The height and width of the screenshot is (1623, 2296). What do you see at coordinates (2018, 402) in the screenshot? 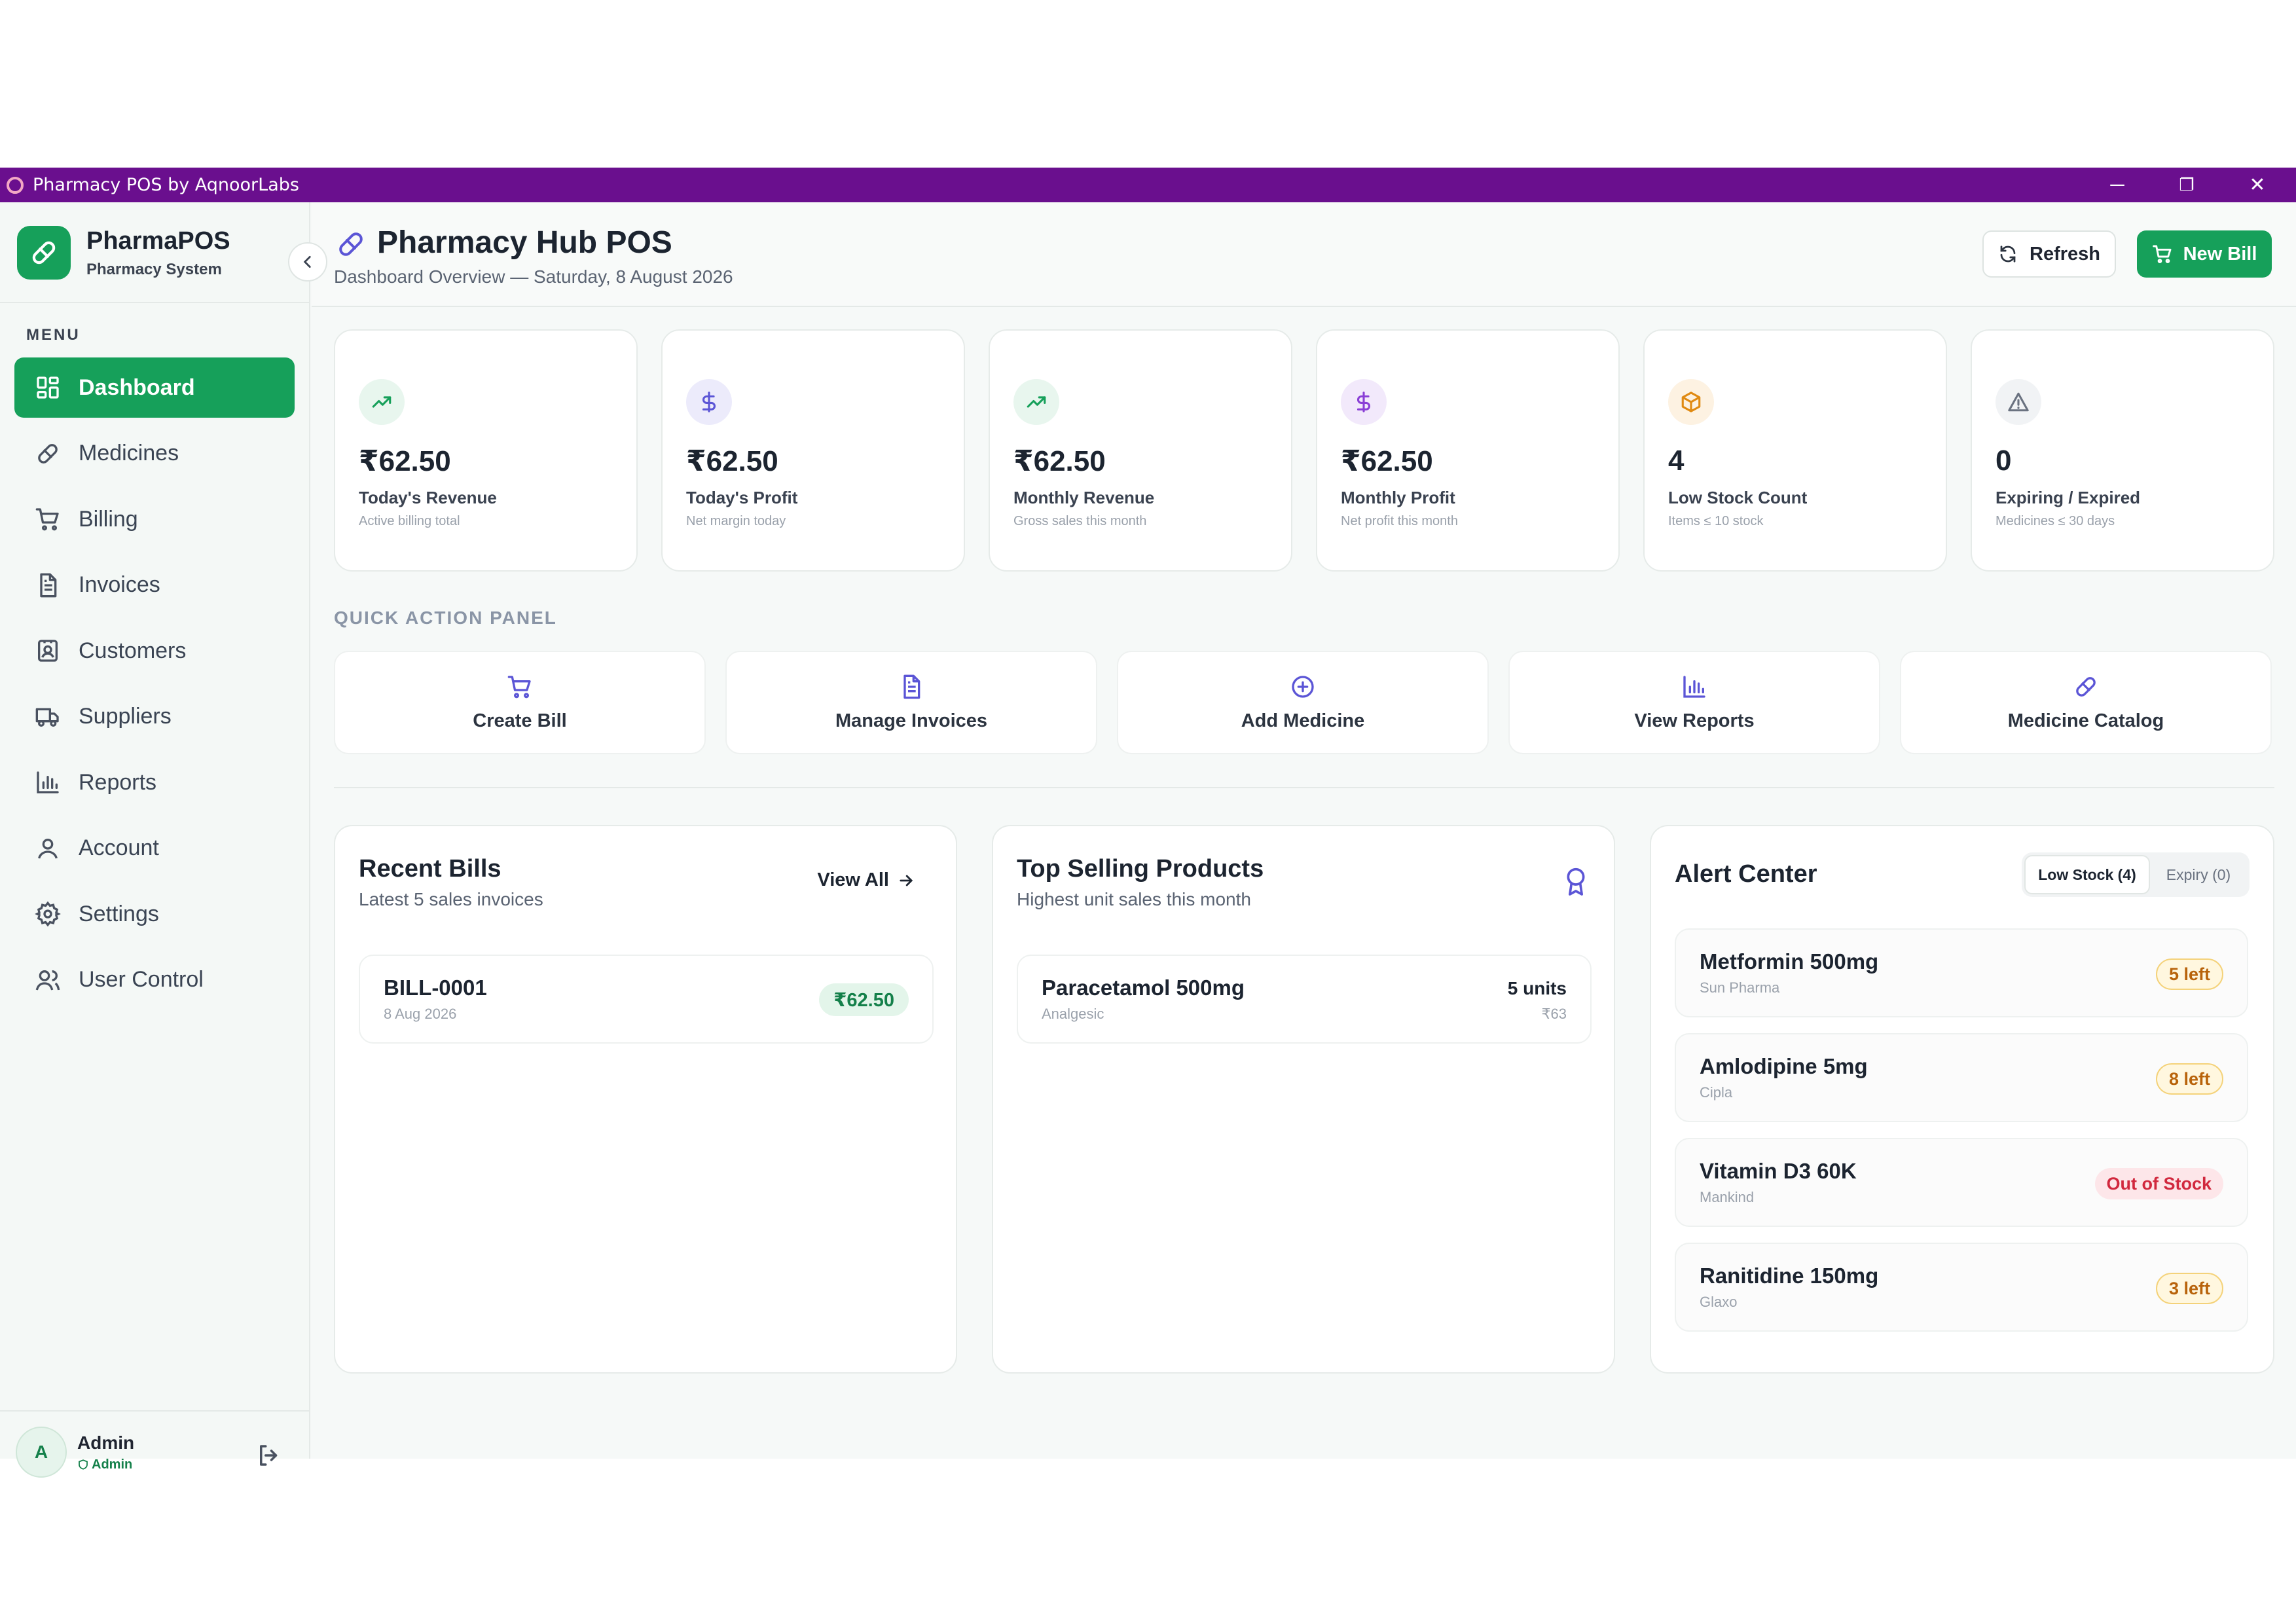
I see `warning-icon` at bounding box center [2018, 402].